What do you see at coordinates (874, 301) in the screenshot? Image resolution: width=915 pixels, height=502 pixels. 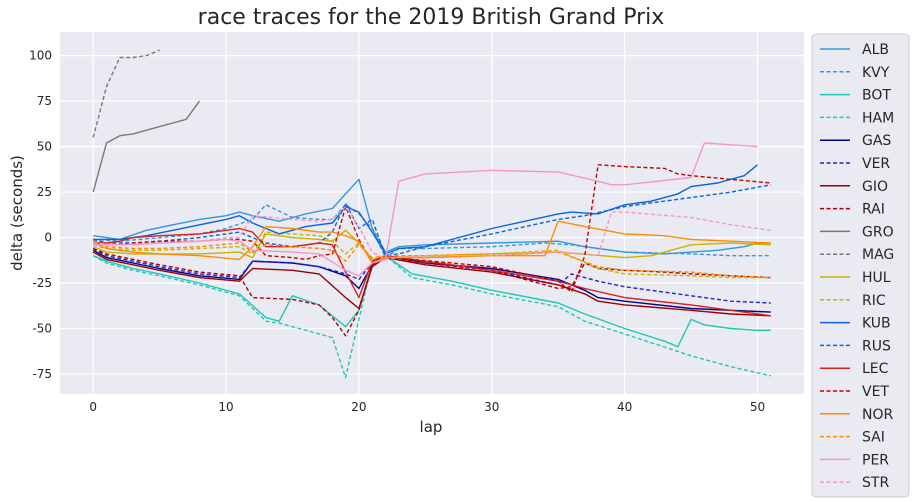 I see `legend-label-ric: RIC` at bounding box center [874, 301].